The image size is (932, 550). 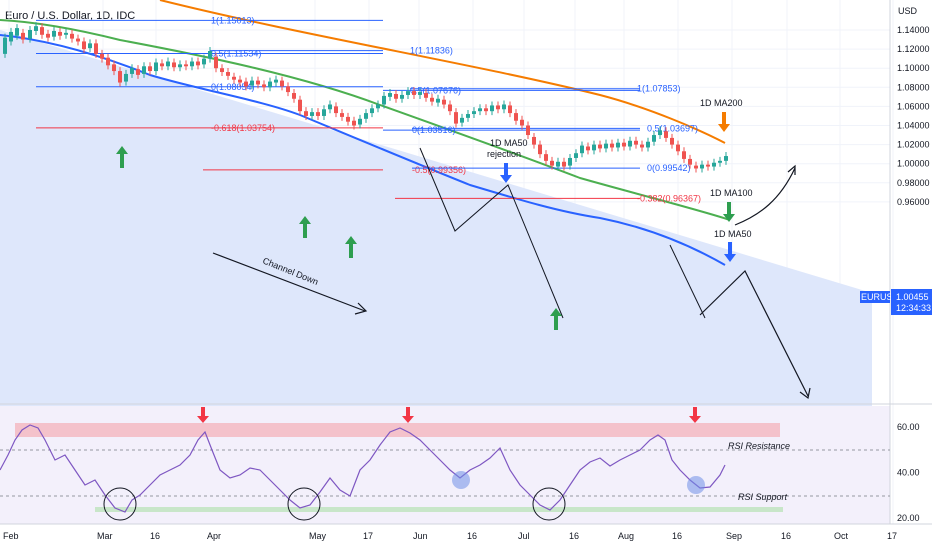 I want to click on price-tick-label: 1.04000, so click(x=913, y=126).